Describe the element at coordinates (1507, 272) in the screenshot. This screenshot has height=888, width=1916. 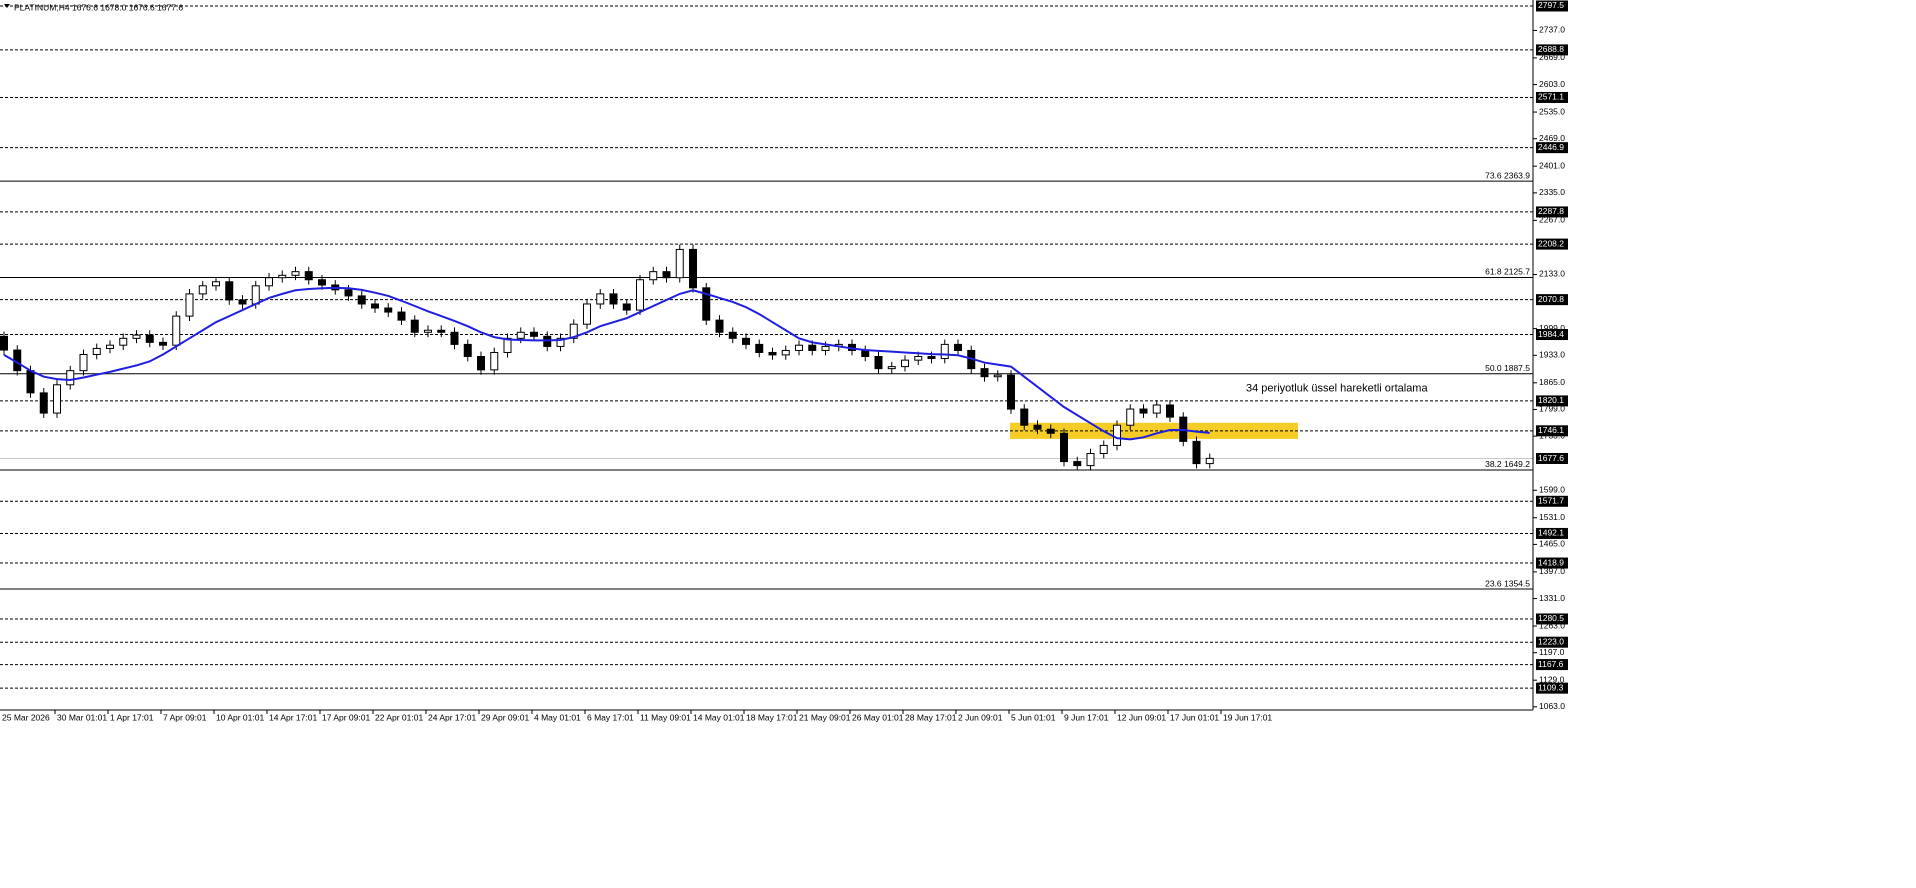
I see `fib-label: 61.8 2125.7` at that location.